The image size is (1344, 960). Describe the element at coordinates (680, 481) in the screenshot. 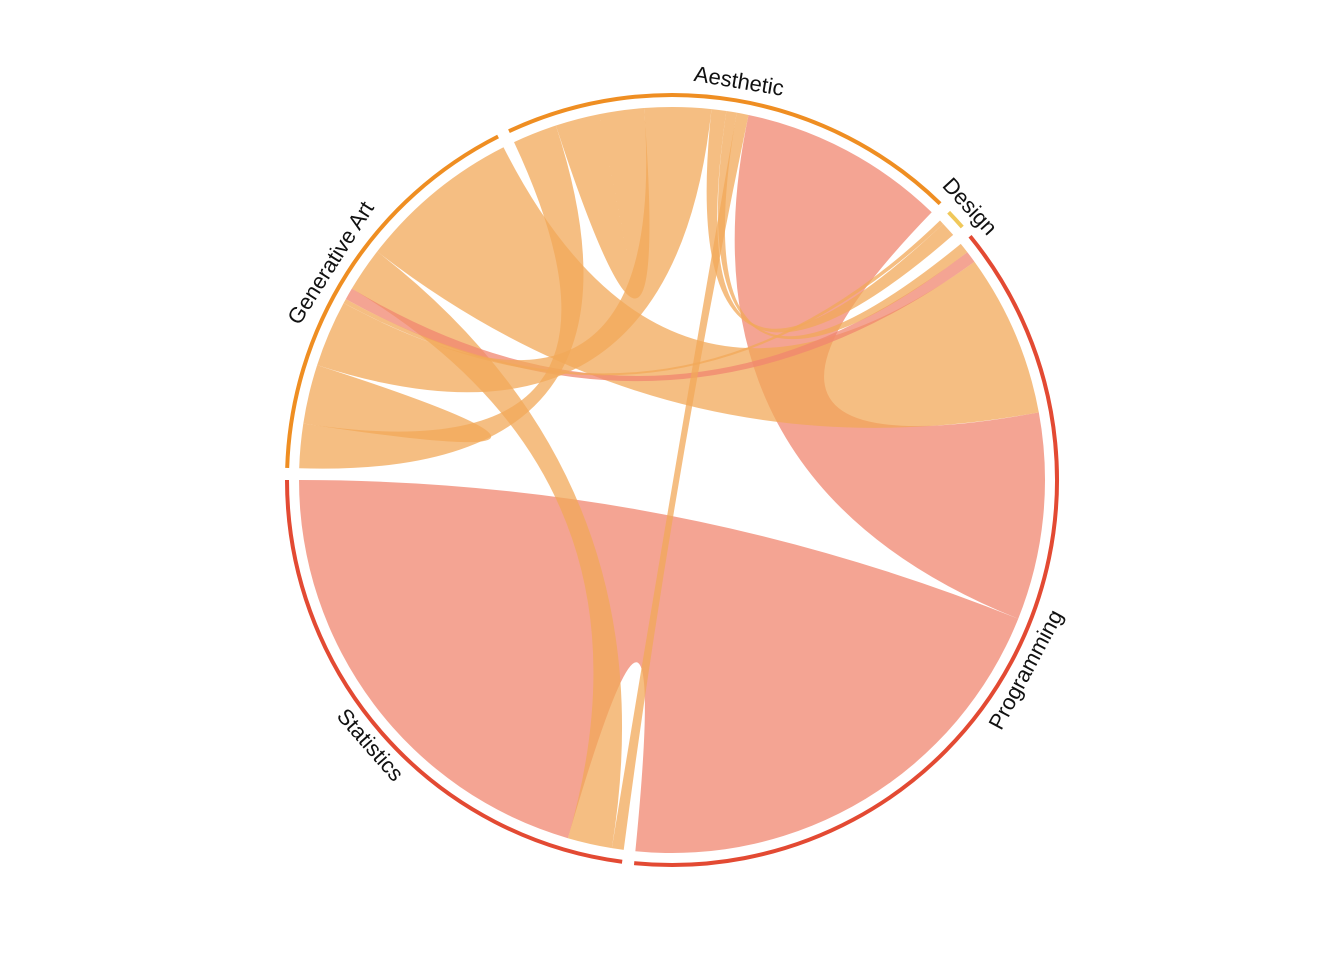

I see `ribbon-aesthetic-to-statistics` at that location.